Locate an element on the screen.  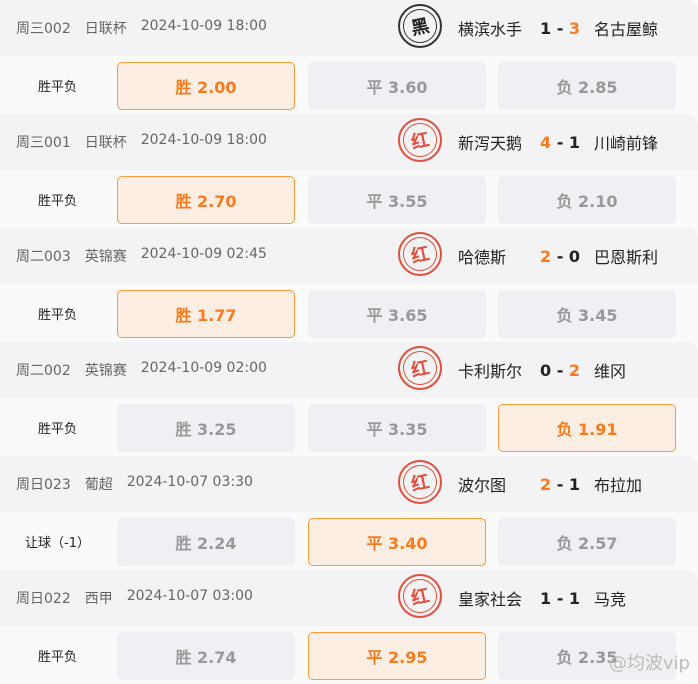
odds-button: 胜 3.25 is located at coordinates (206, 428).